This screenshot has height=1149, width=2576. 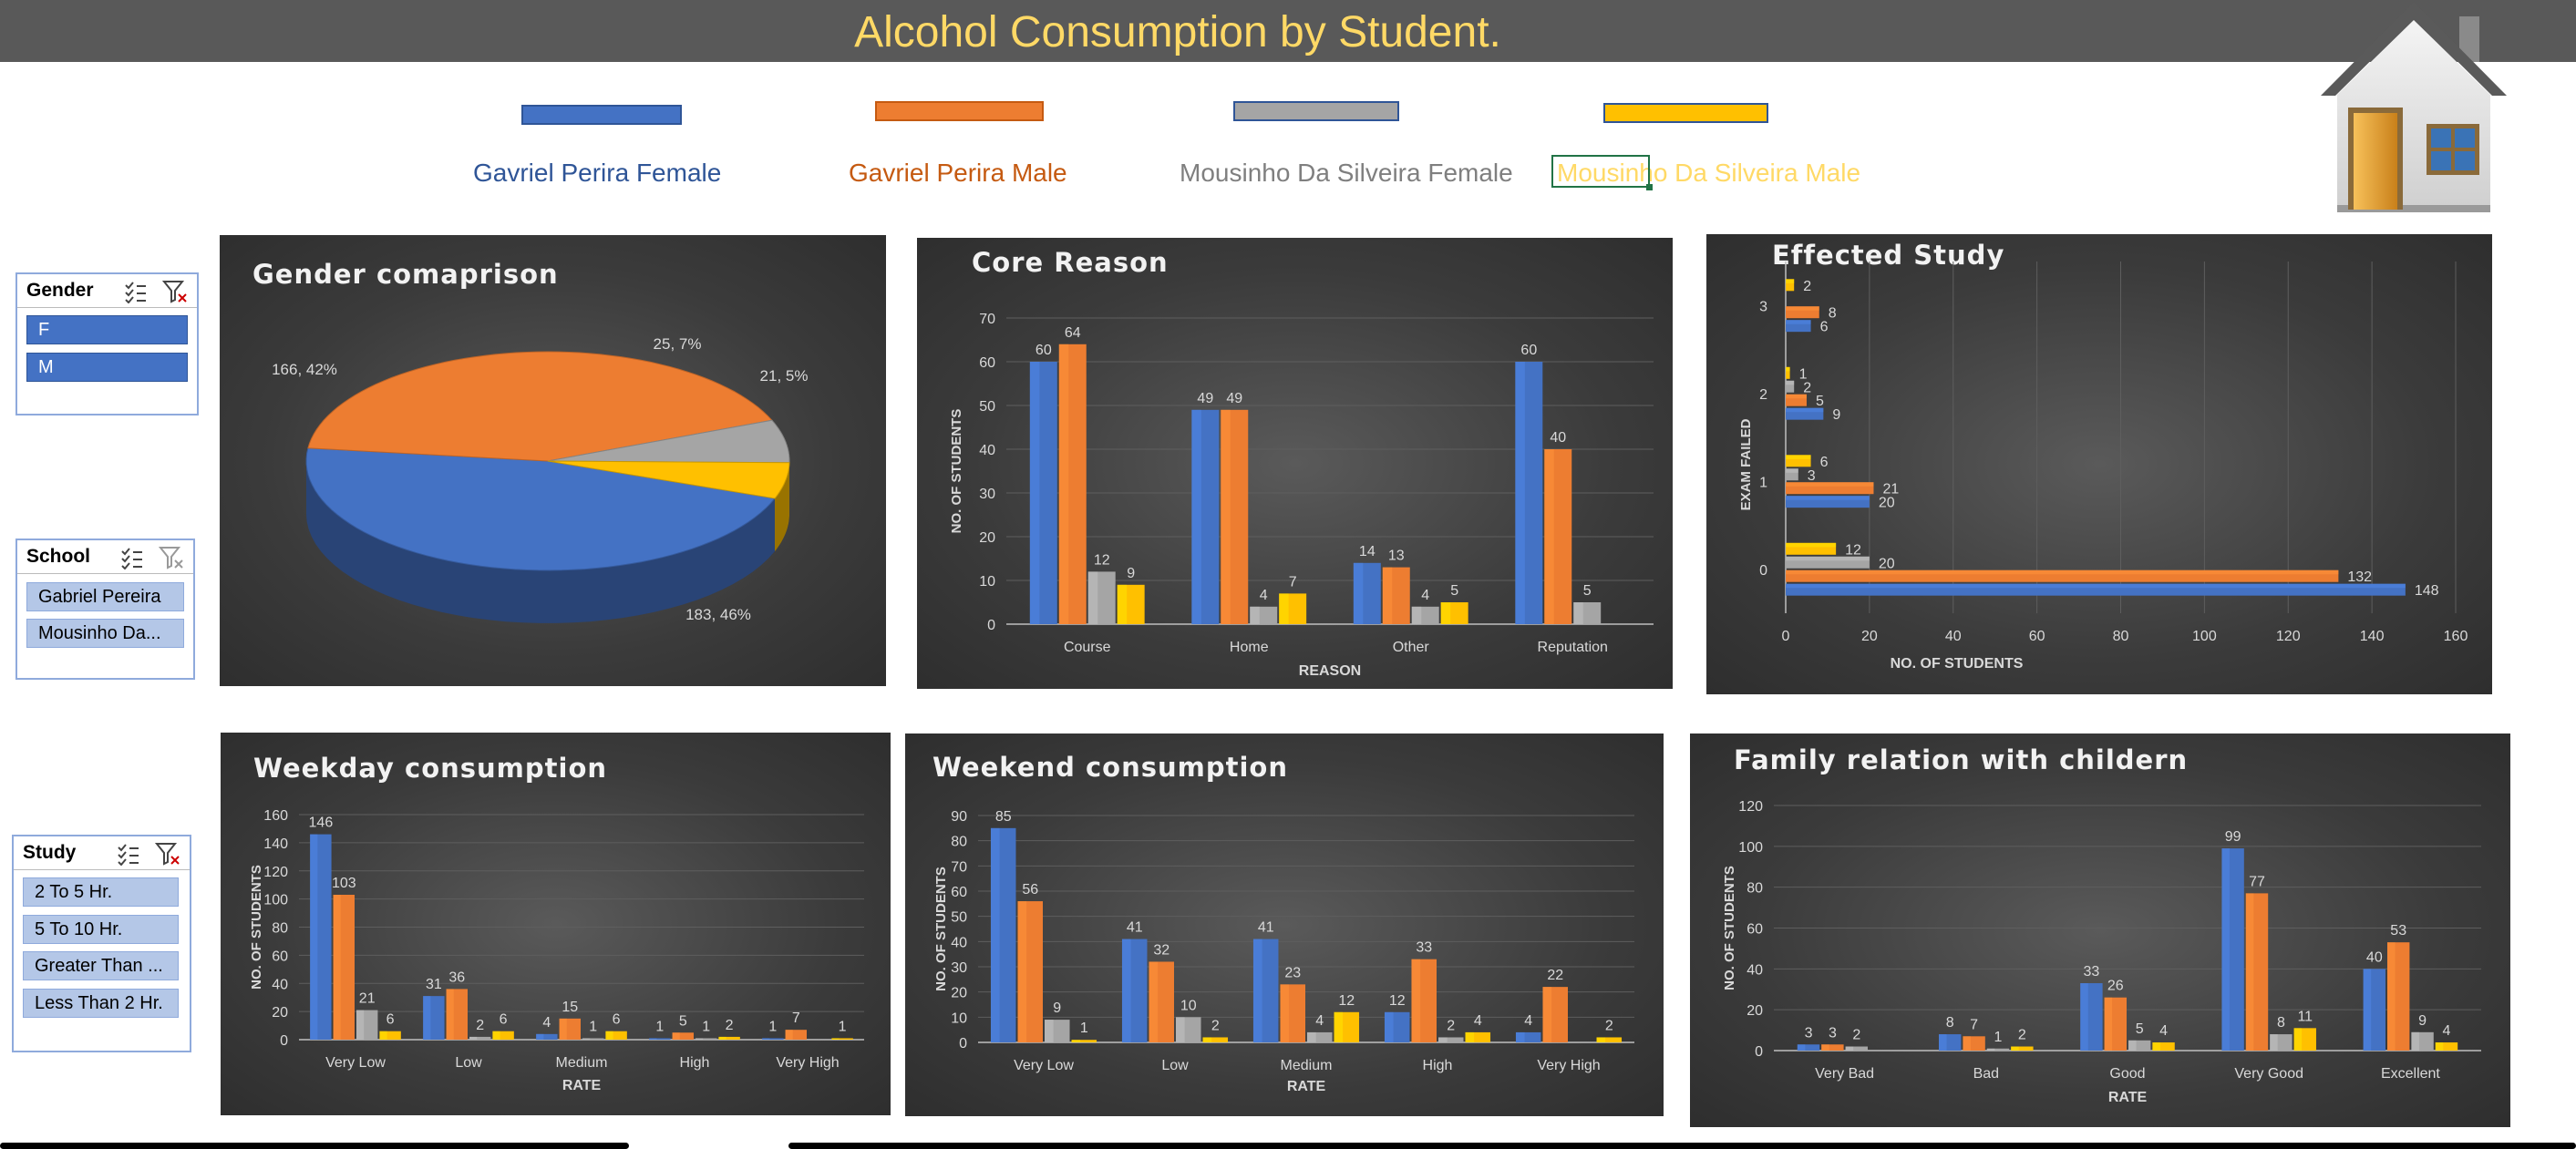 What do you see at coordinates (959, 1018) in the screenshot?
I see `y-tick-label: 10` at bounding box center [959, 1018].